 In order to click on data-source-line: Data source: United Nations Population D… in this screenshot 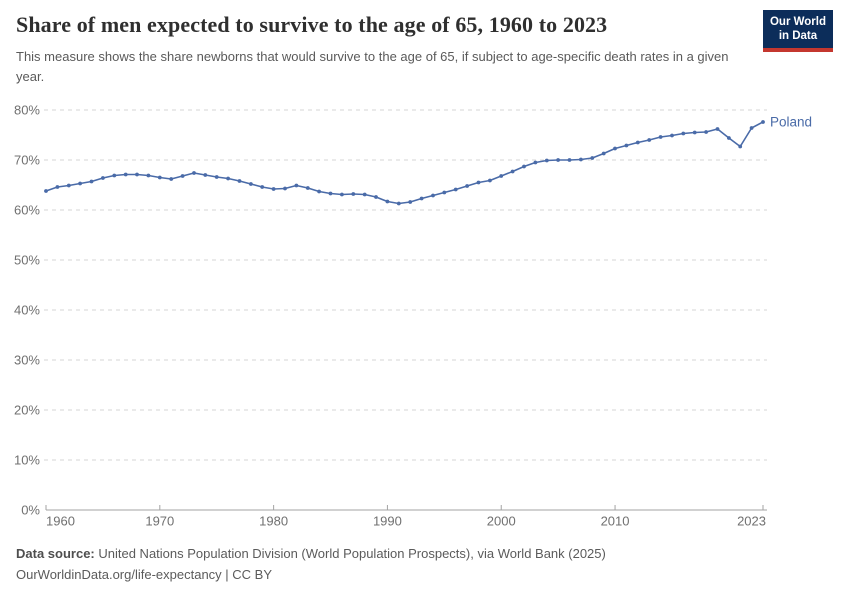, I will do `click(311, 553)`.